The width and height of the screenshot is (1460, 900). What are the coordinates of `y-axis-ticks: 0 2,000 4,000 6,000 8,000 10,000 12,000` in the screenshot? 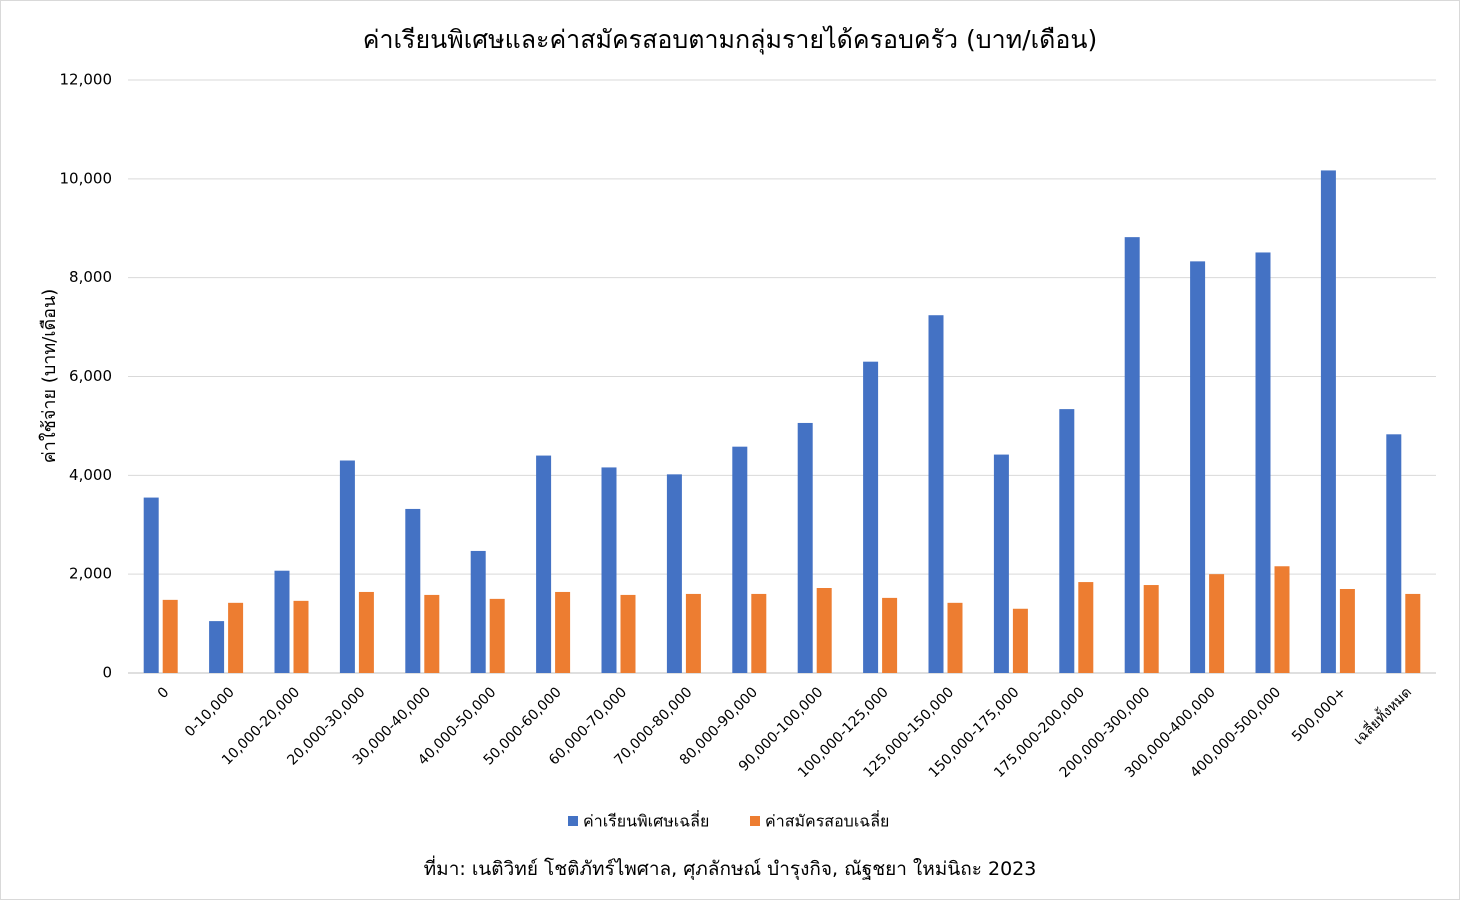 It's located at (86, 376).